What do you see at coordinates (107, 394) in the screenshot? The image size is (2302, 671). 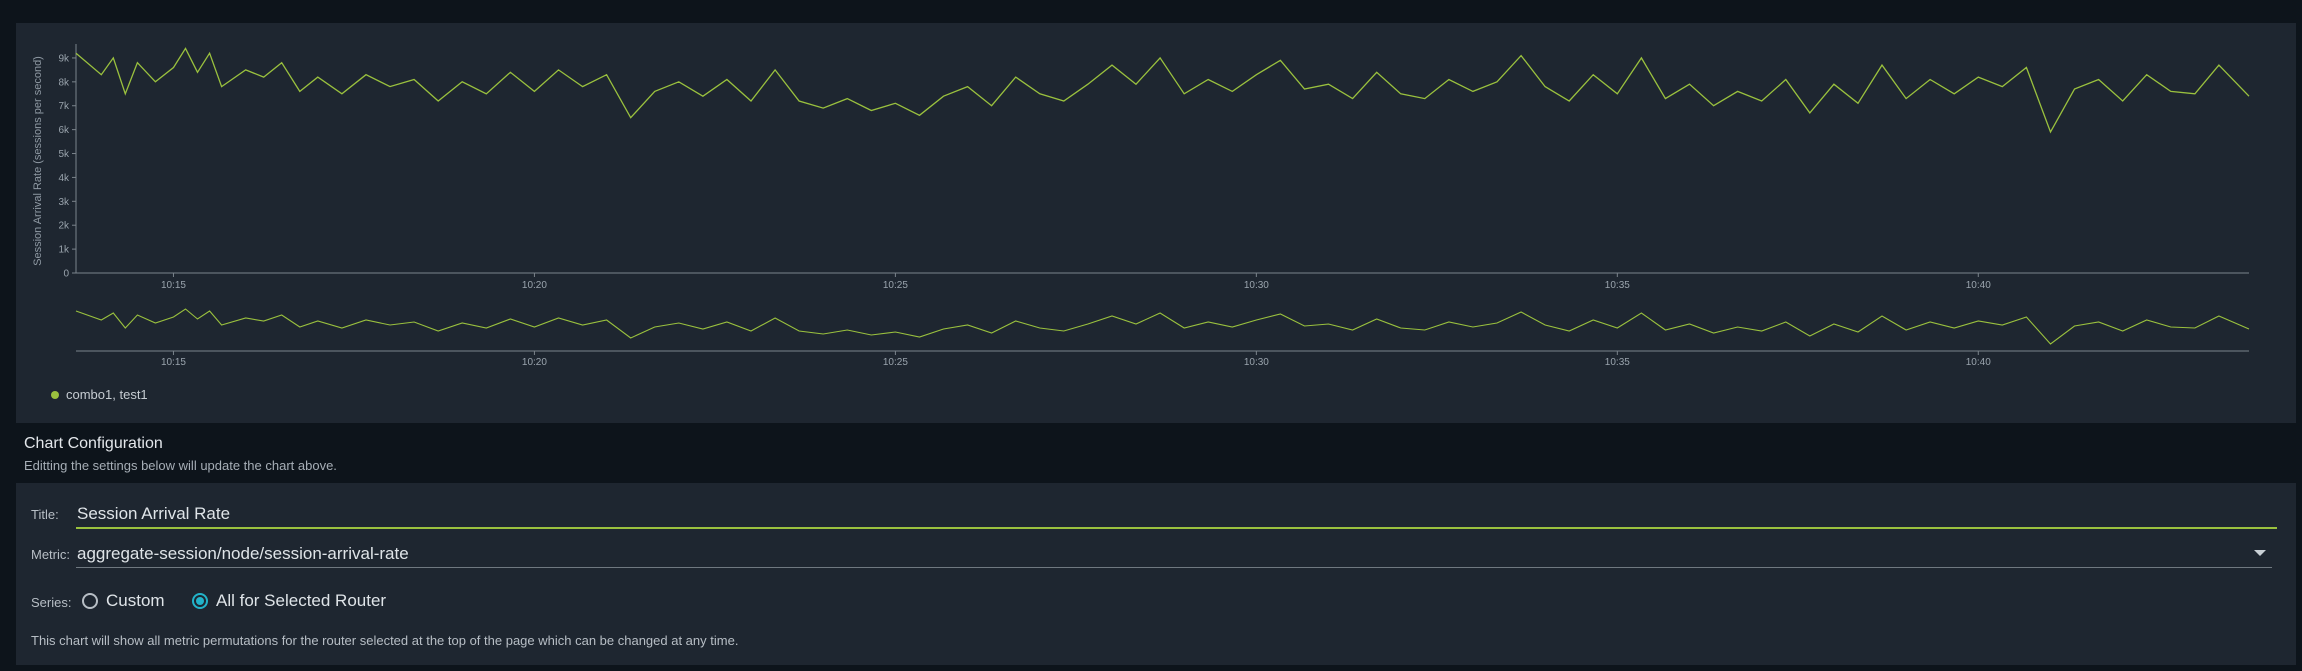 I see `legend-label: combo1, test1` at bounding box center [107, 394].